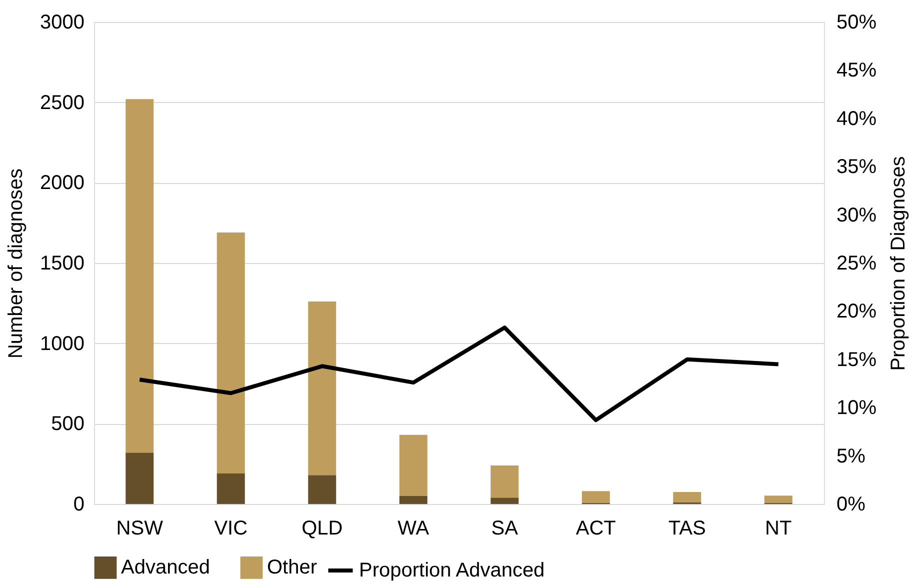 The height and width of the screenshot is (586, 914). What do you see at coordinates (231, 529) in the screenshot?
I see `x-tick-label: VIC` at bounding box center [231, 529].